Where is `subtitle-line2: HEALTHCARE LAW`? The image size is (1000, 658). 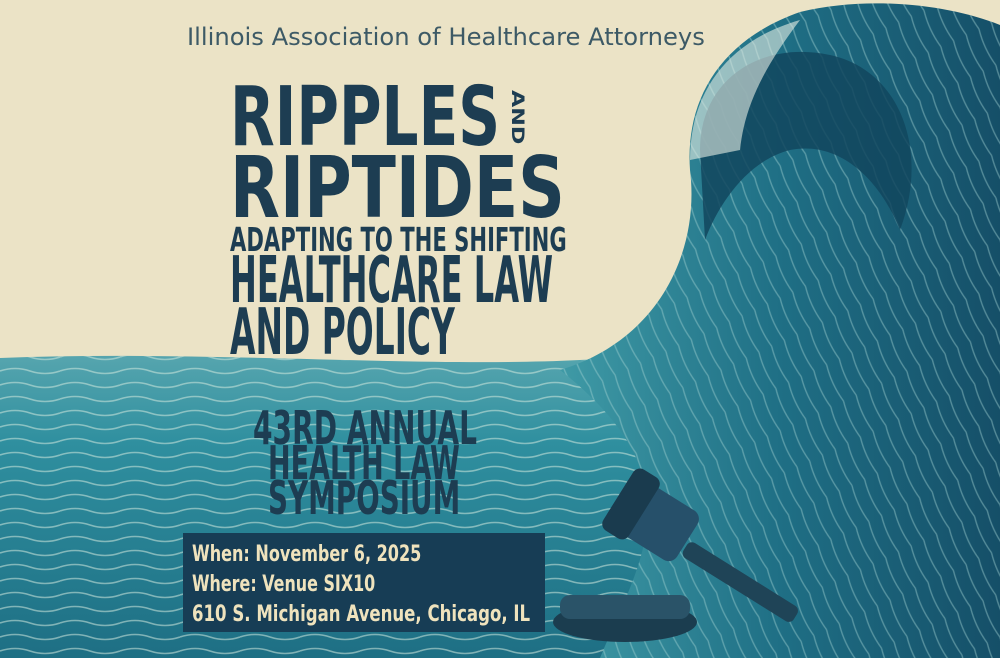 subtitle-line2: HEALTHCARE LAW is located at coordinates (392, 281).